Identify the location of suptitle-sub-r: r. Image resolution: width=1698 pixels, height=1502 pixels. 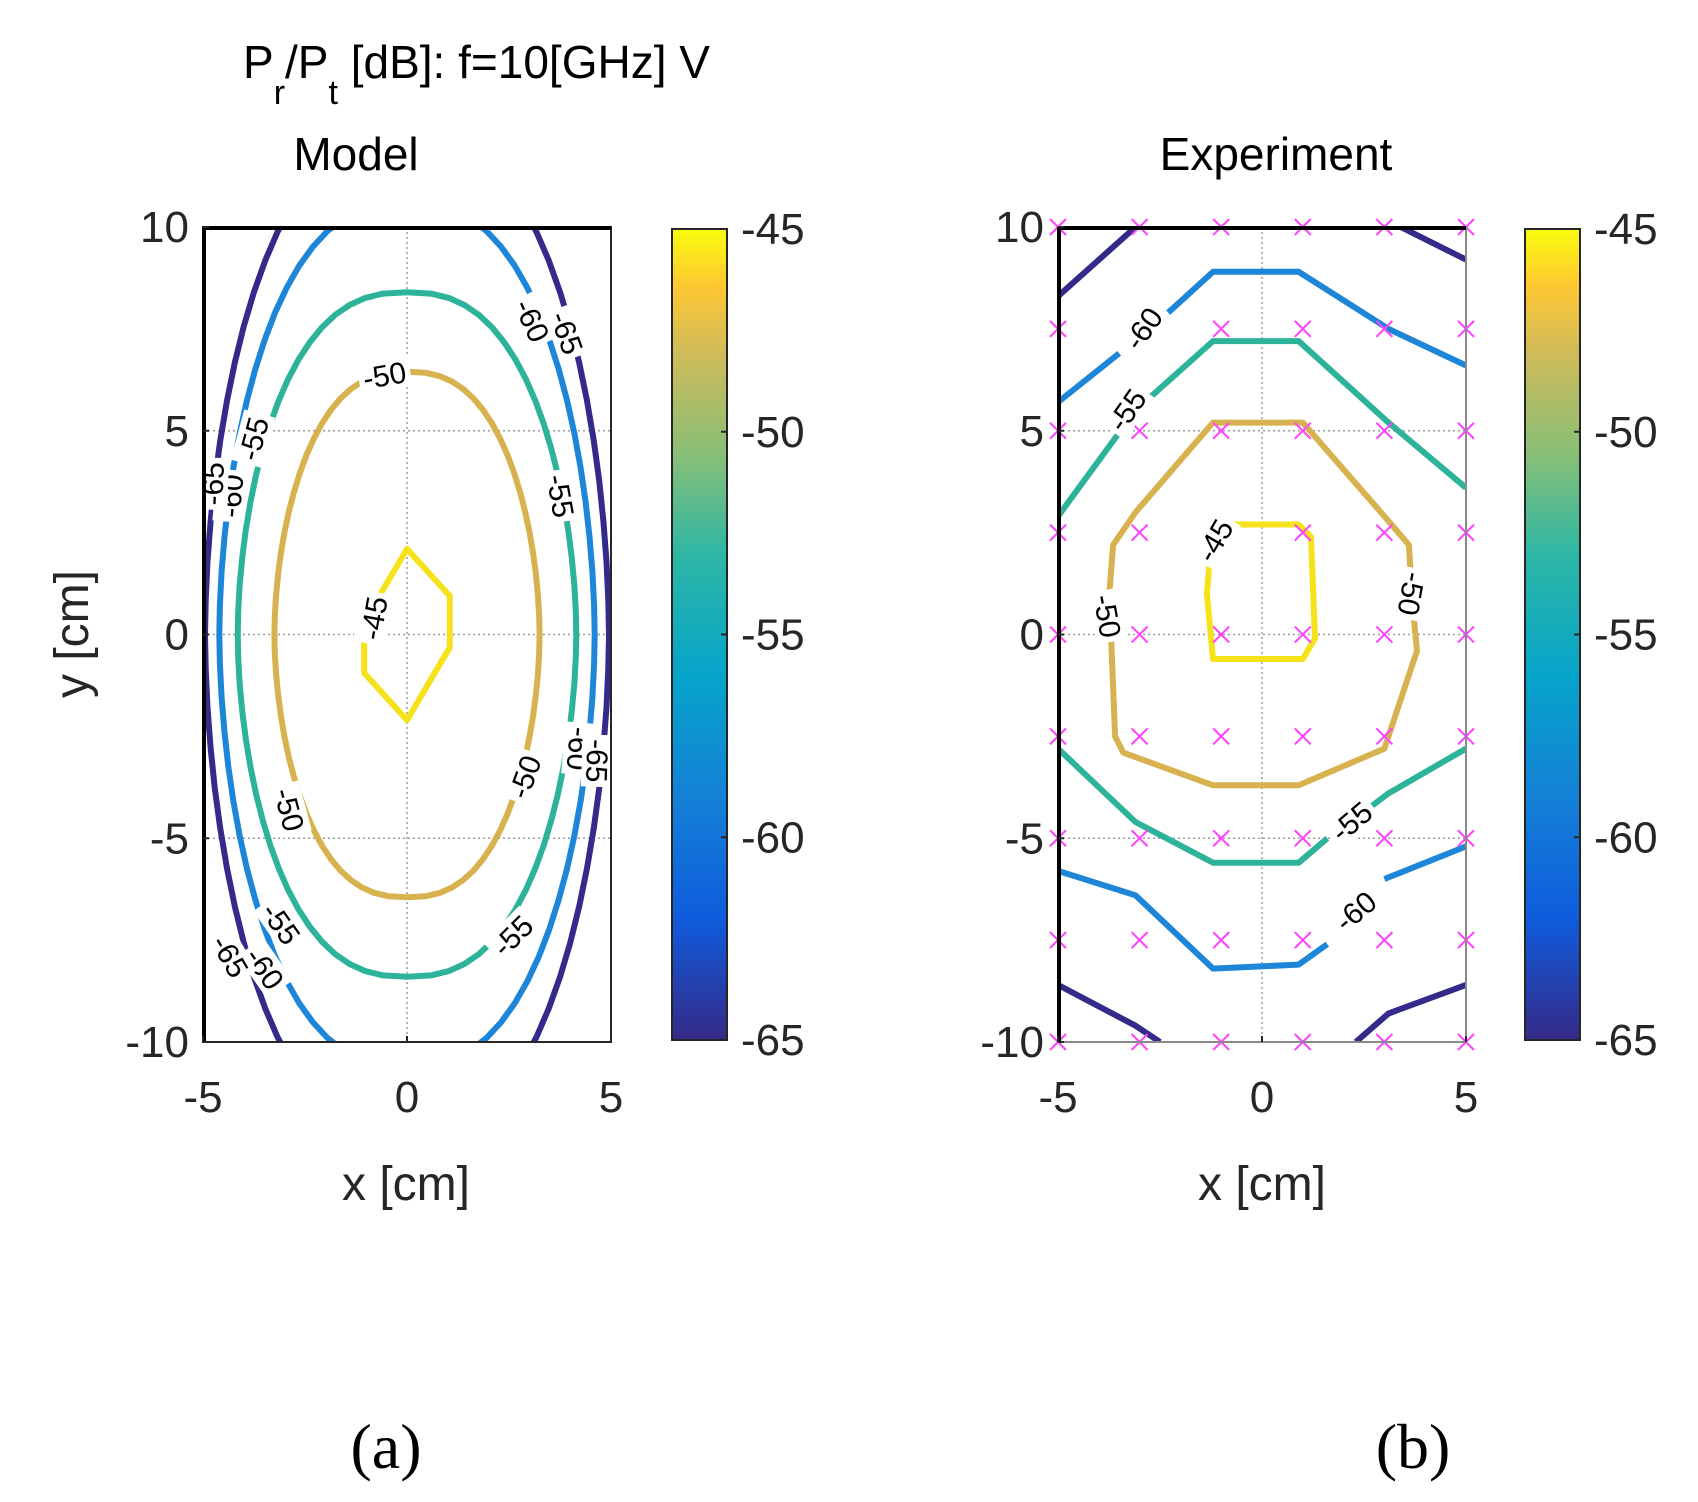
(279, 93).